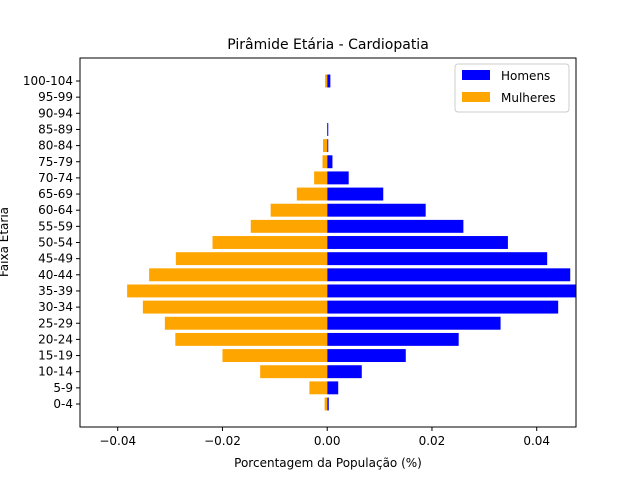  I want to click on y-tick-label: 90-94, so click(55, 113).